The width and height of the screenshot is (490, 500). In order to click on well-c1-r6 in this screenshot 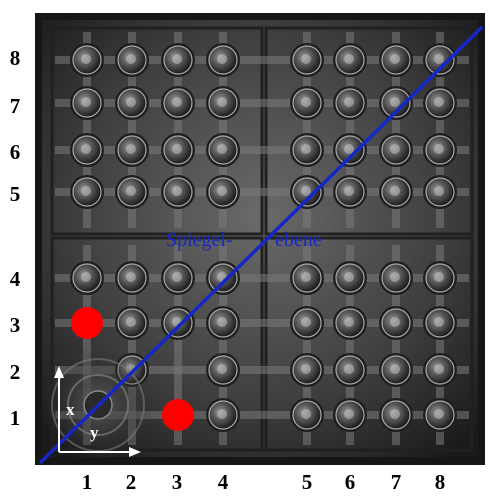, I will do `click(87, 150)`.